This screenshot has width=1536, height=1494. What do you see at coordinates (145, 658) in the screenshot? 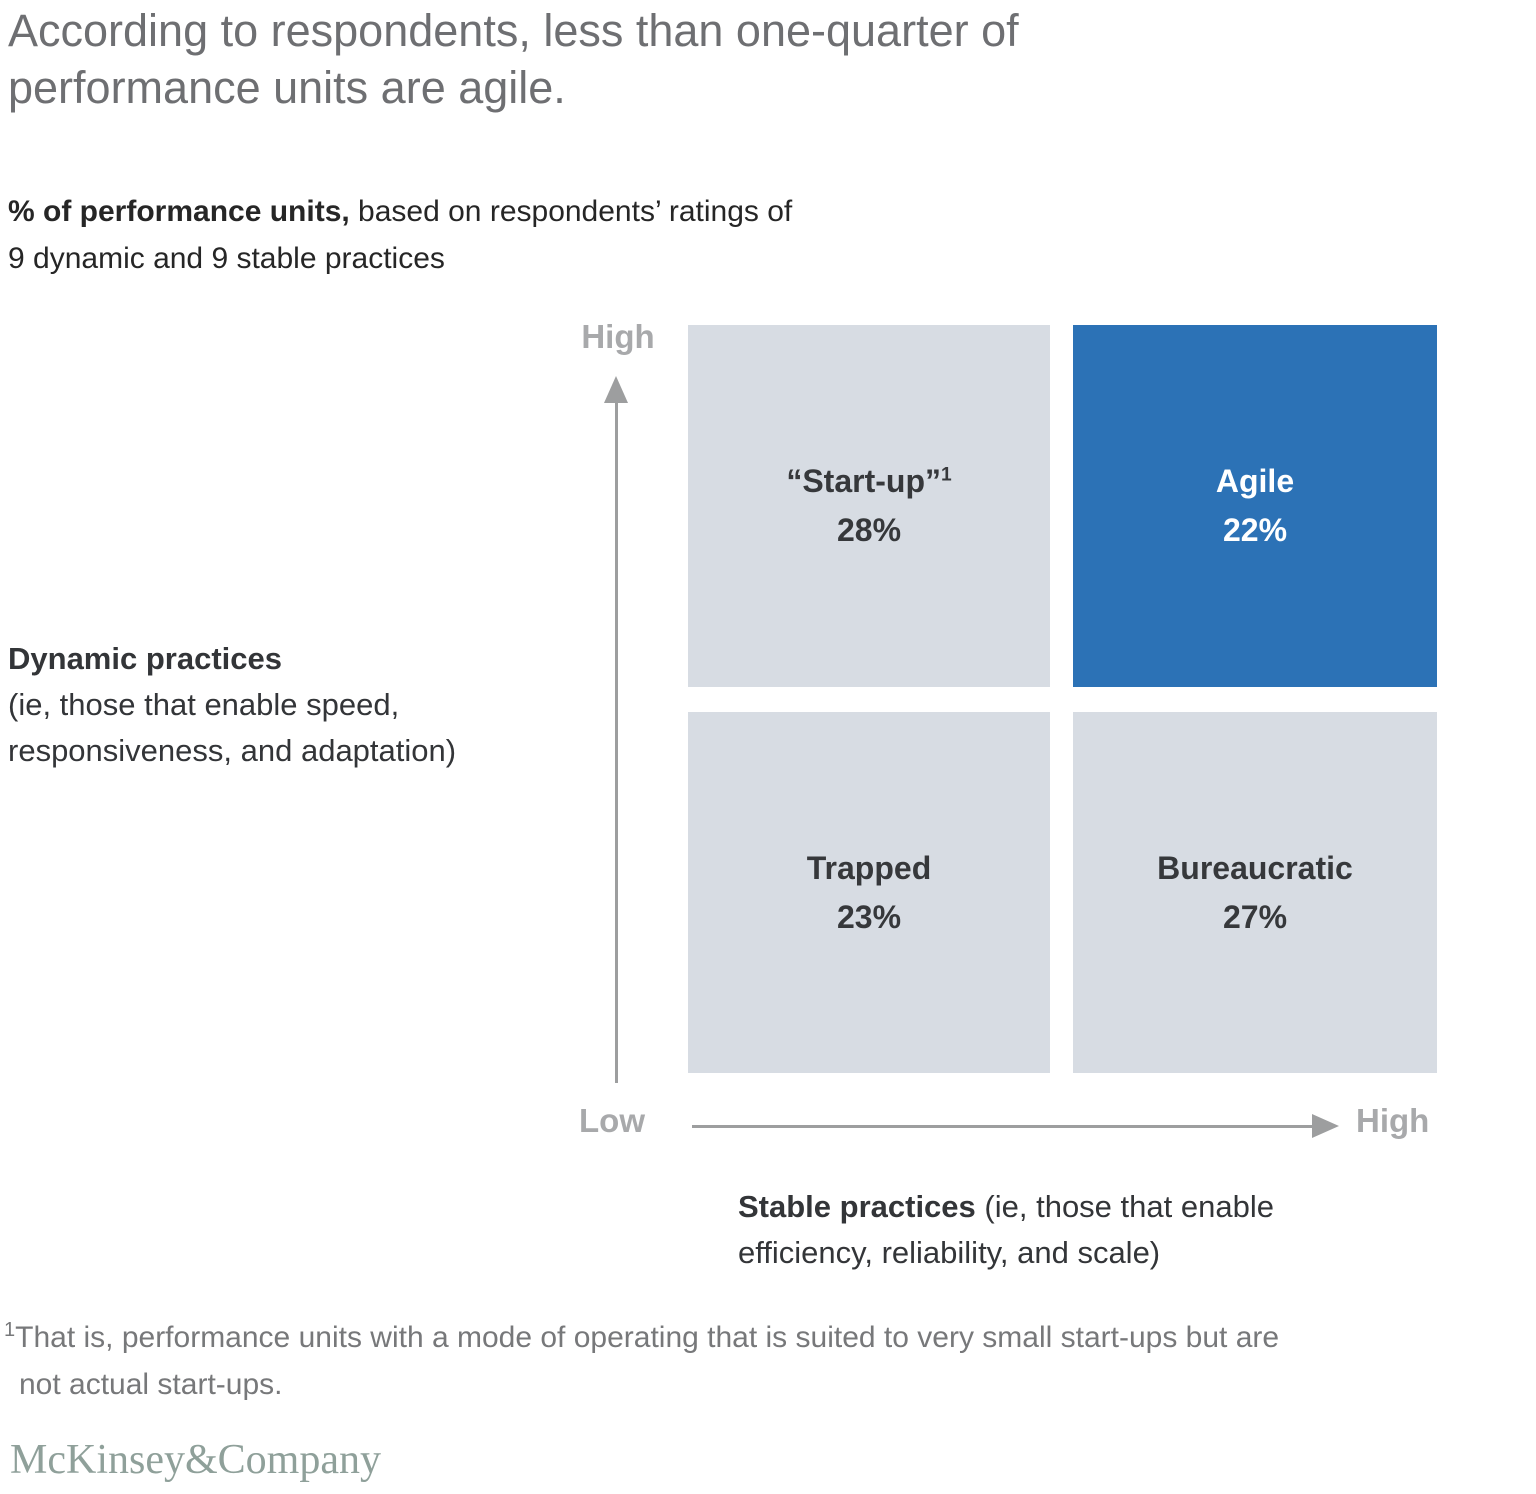
I see `y-axis-title-main: Dynamic practices` at bounding box center [145, 658].